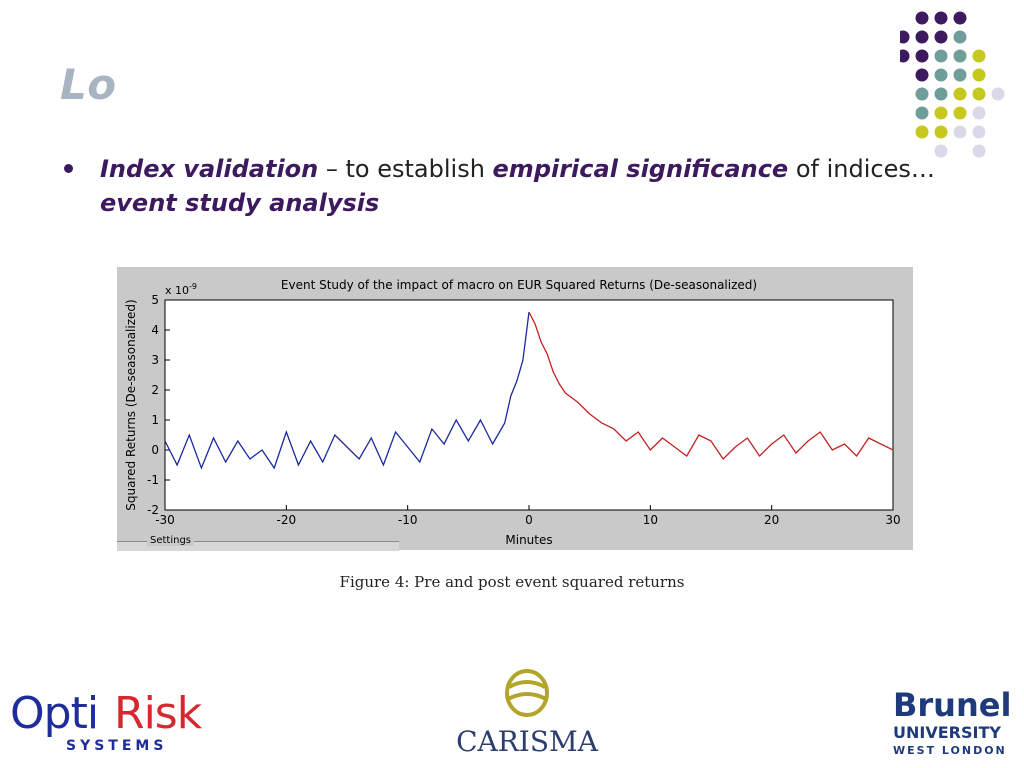  What do you see at coordinates (68, 168) in the screenshot?
I see `bullet-icon` at bounding box center [68, 168].